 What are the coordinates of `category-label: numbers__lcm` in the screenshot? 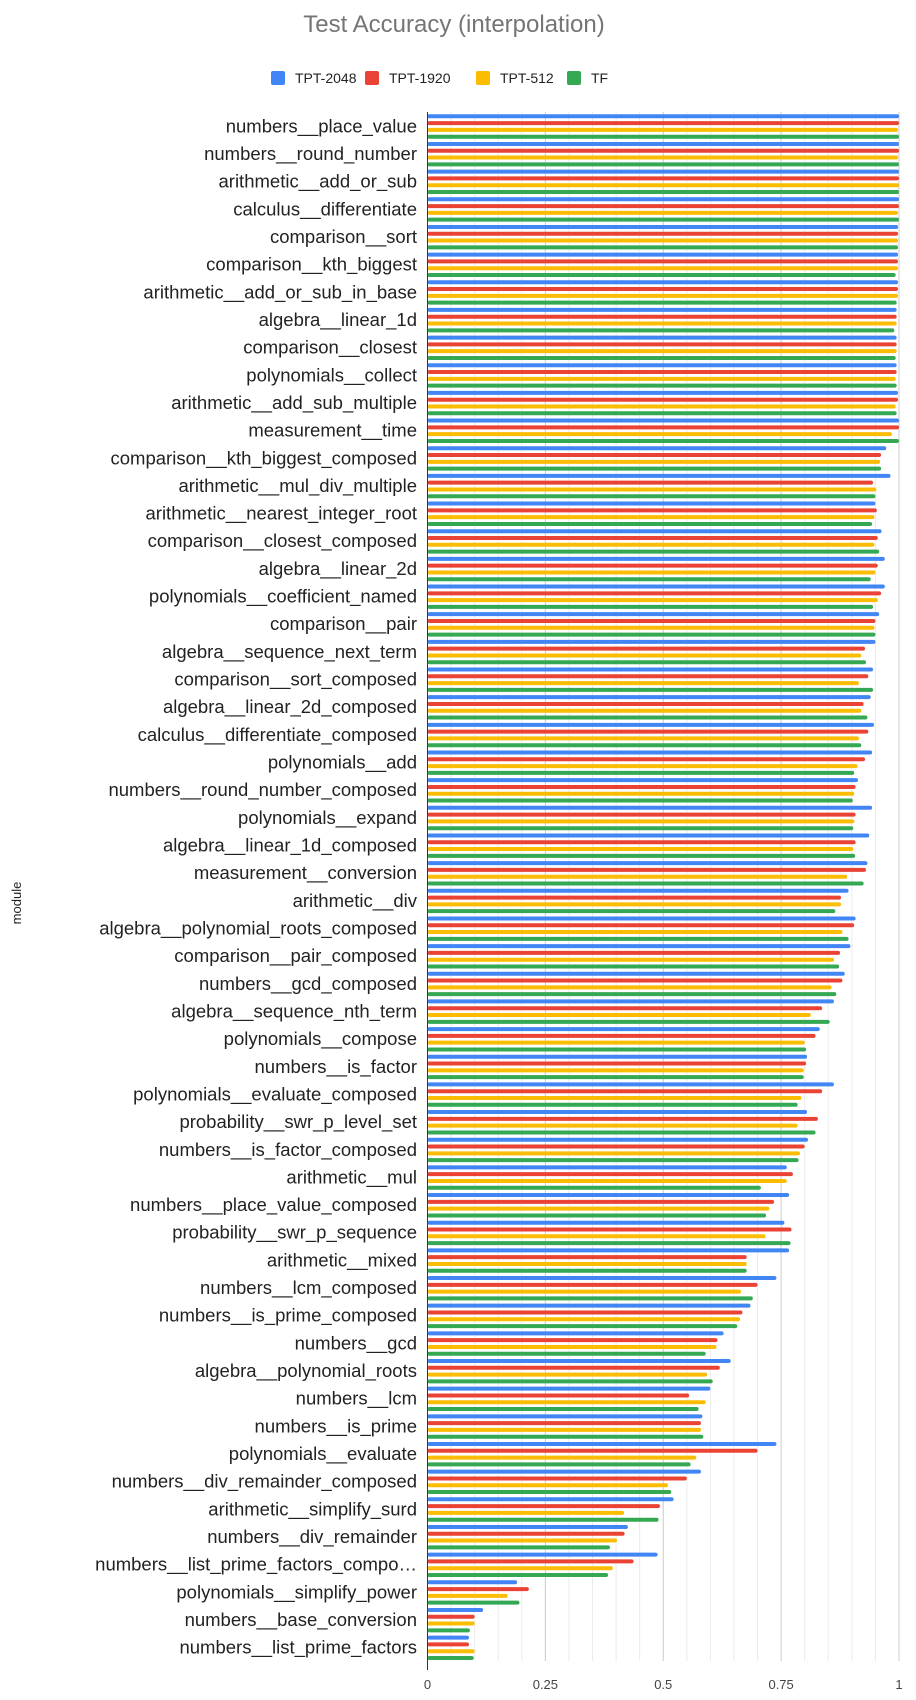 It's located at (356, 1399).